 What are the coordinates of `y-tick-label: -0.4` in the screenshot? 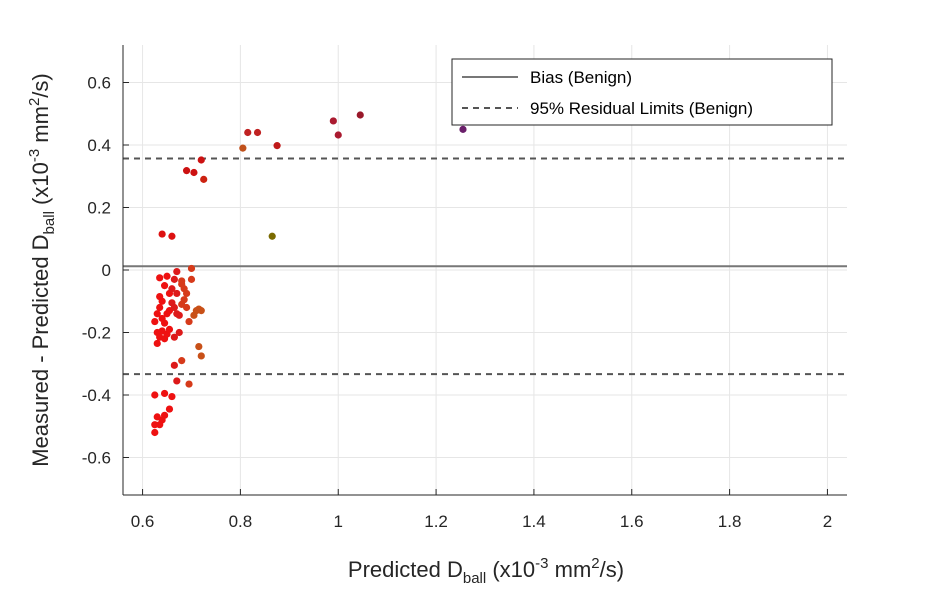 It's located at (96, 395).